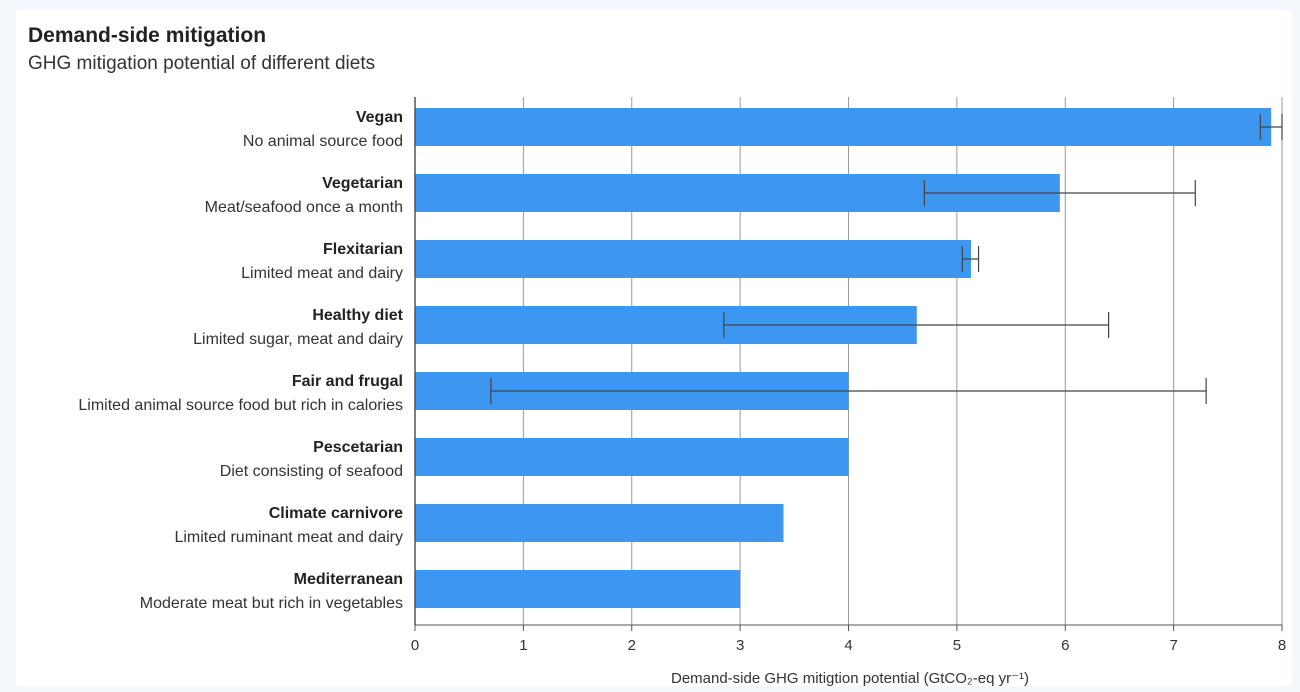 Image resolution: width=1300 pixels, height=692 pixels. I want to click on category-name: Vegan, so click(379, 117).